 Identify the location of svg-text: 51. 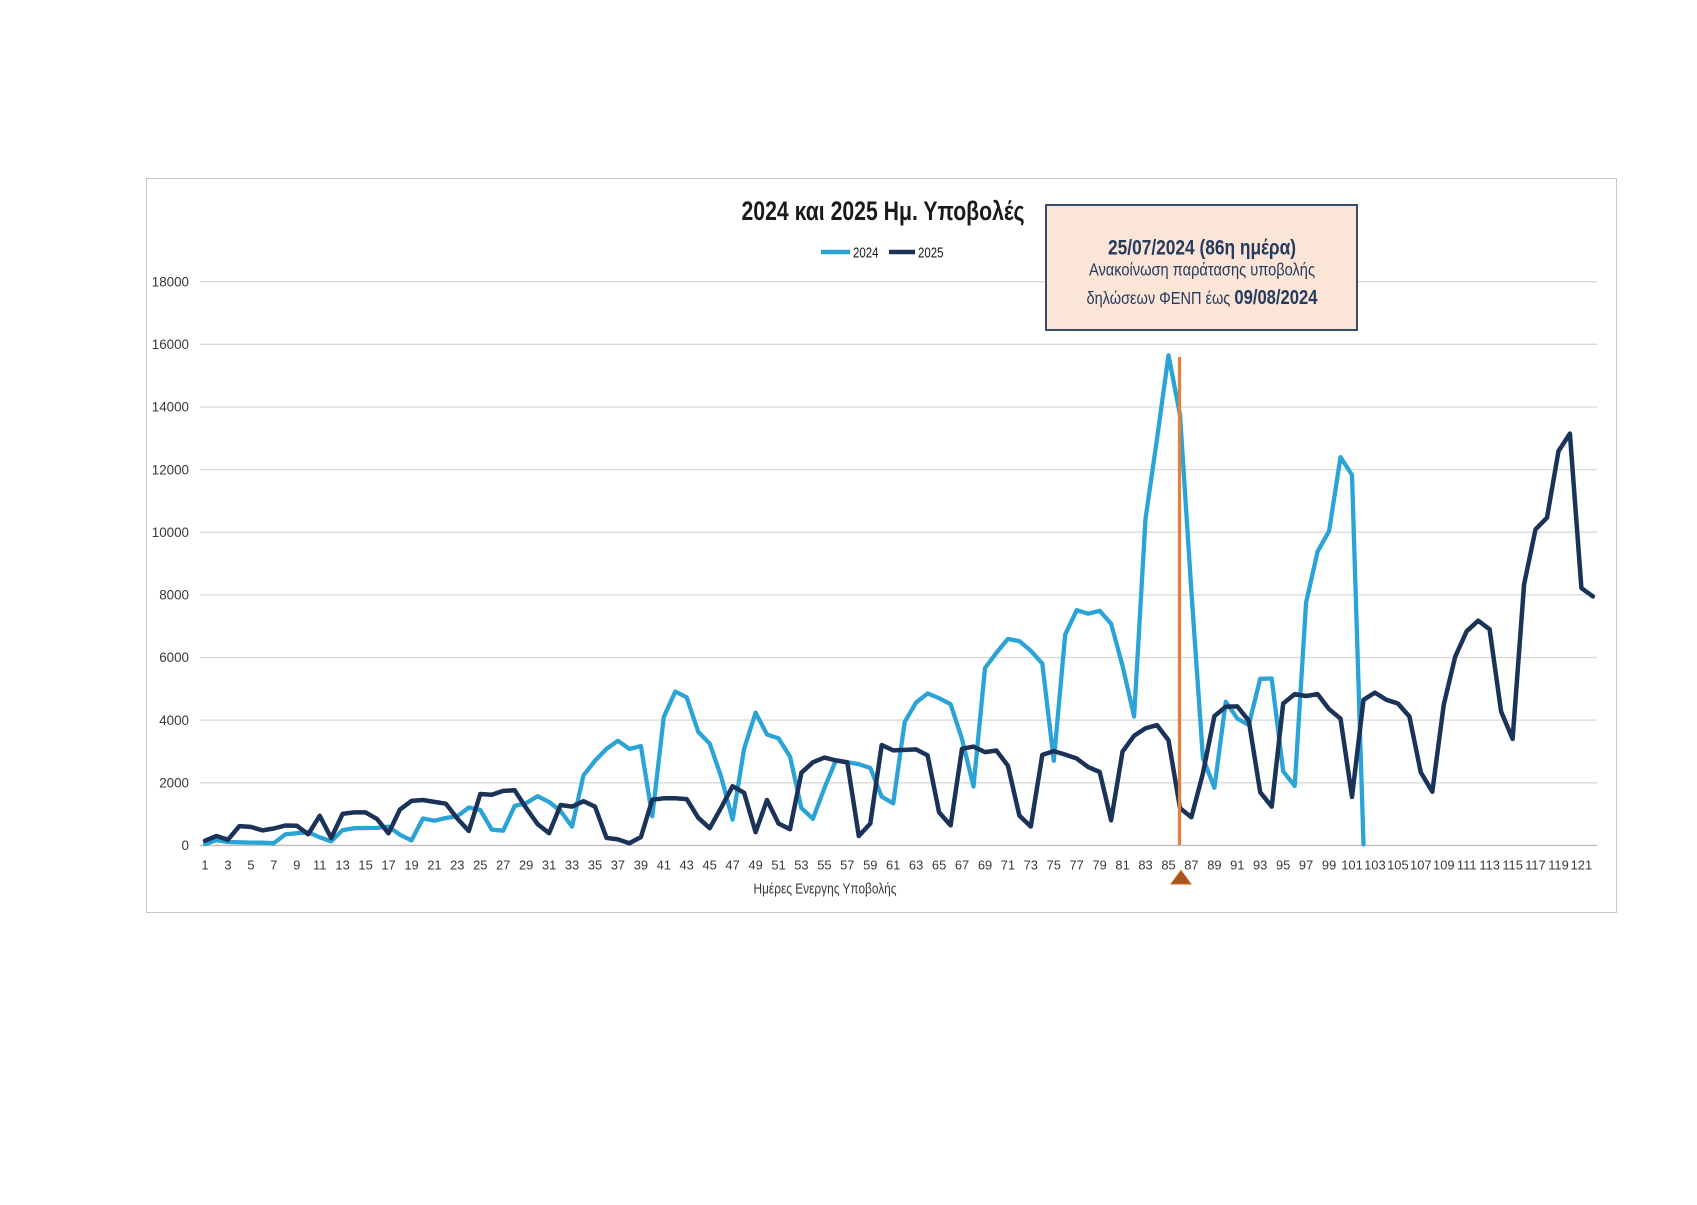
(778, 865).